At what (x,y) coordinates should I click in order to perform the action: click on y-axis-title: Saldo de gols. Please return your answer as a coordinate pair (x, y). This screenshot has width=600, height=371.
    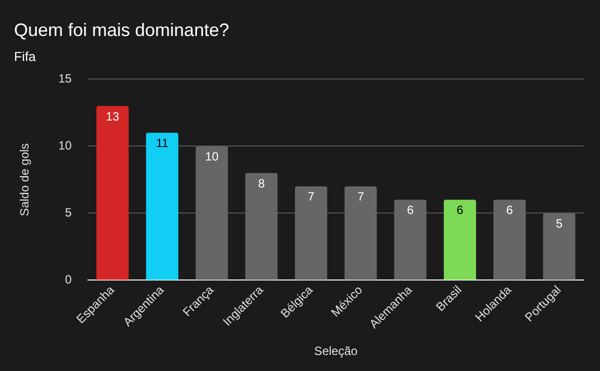
    Looking at the image, I should click on (25, 179).